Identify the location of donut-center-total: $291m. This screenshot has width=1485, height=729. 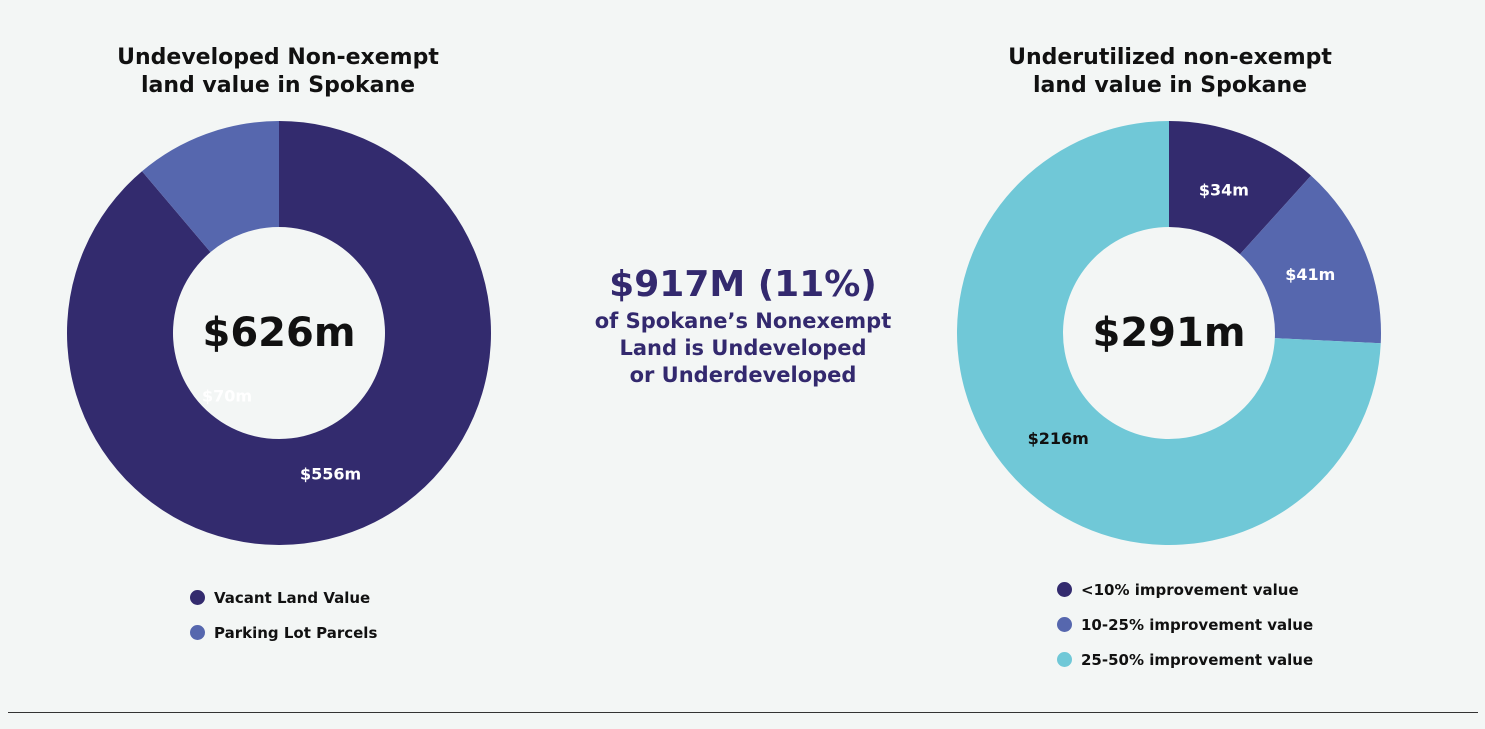
(1168, 333).